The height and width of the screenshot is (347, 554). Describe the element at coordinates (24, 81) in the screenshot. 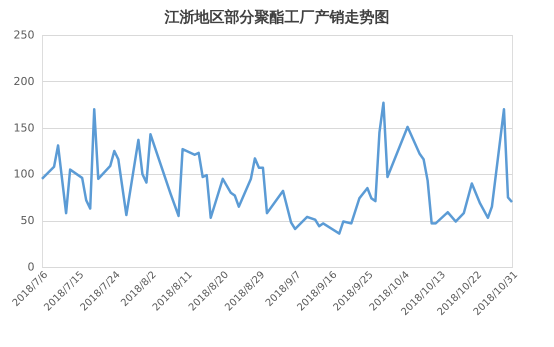

I see `y-tick-label: 200` at that location.